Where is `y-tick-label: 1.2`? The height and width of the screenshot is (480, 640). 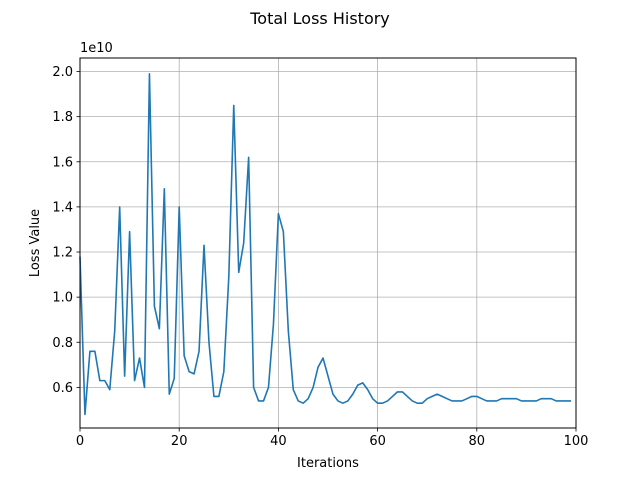 y-tick-label: 1.2 is located at coordinates (62, 253).